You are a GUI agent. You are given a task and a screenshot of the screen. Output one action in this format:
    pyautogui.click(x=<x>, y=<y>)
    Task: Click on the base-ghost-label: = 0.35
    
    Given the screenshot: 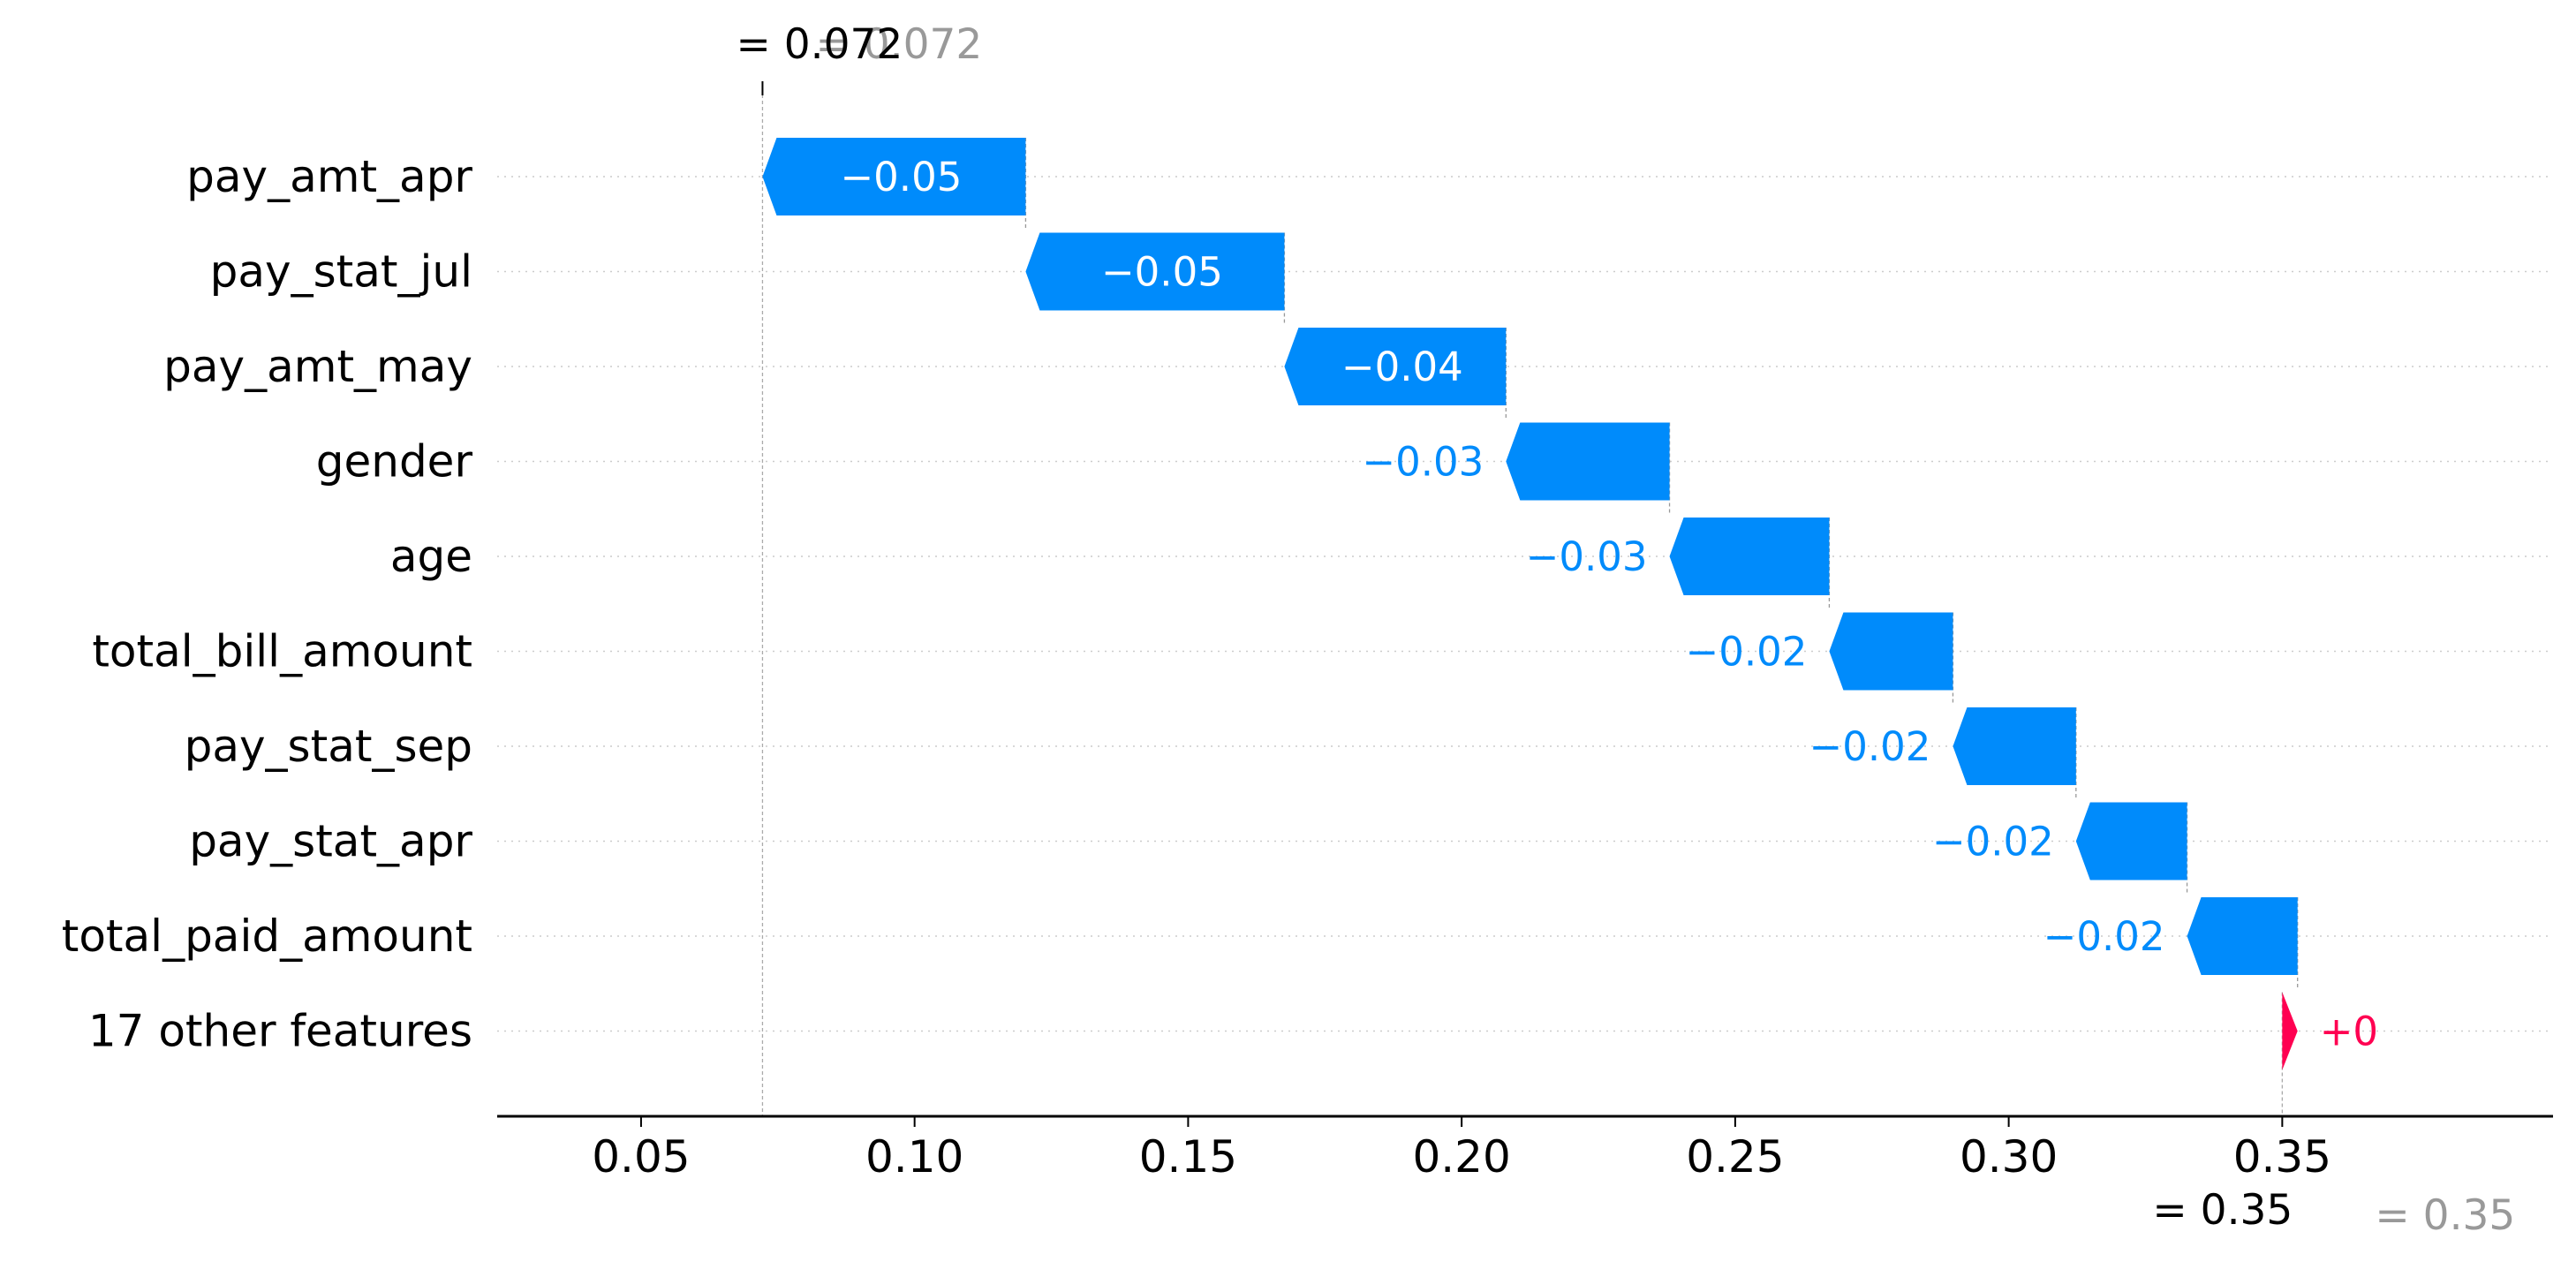 What is the action you would take?
    pyautogui.click(x=2445, y=1215)
    